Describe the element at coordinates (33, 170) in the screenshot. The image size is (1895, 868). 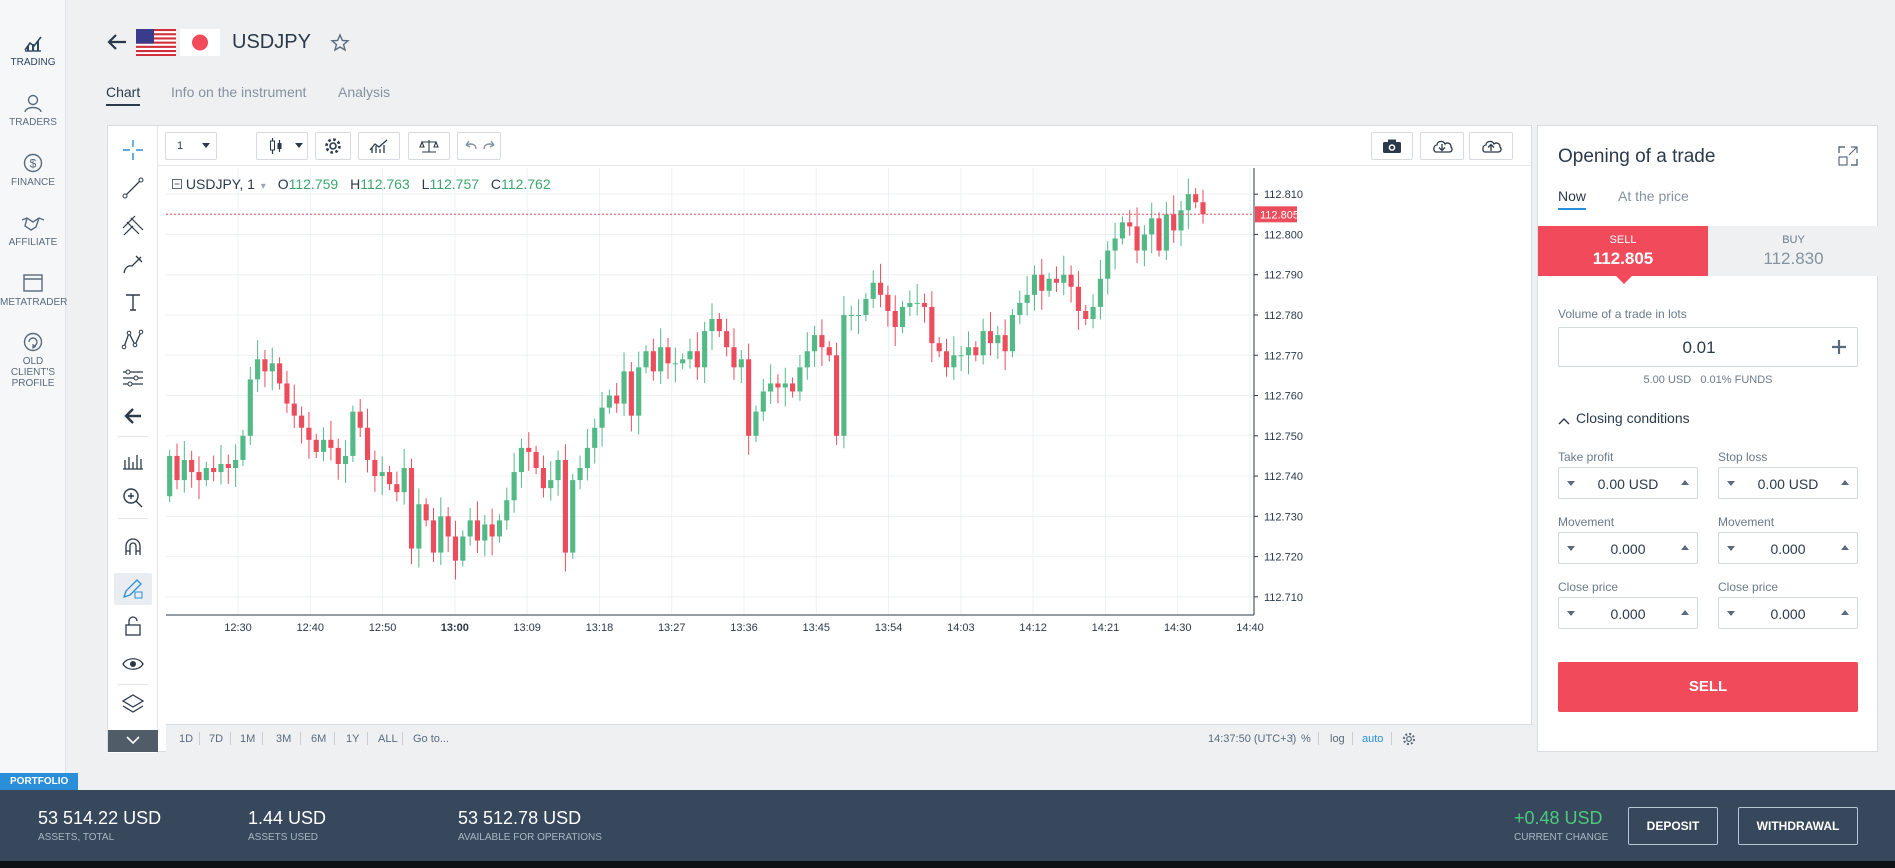
I see `nav-finance: $ FINANCE` at that location.